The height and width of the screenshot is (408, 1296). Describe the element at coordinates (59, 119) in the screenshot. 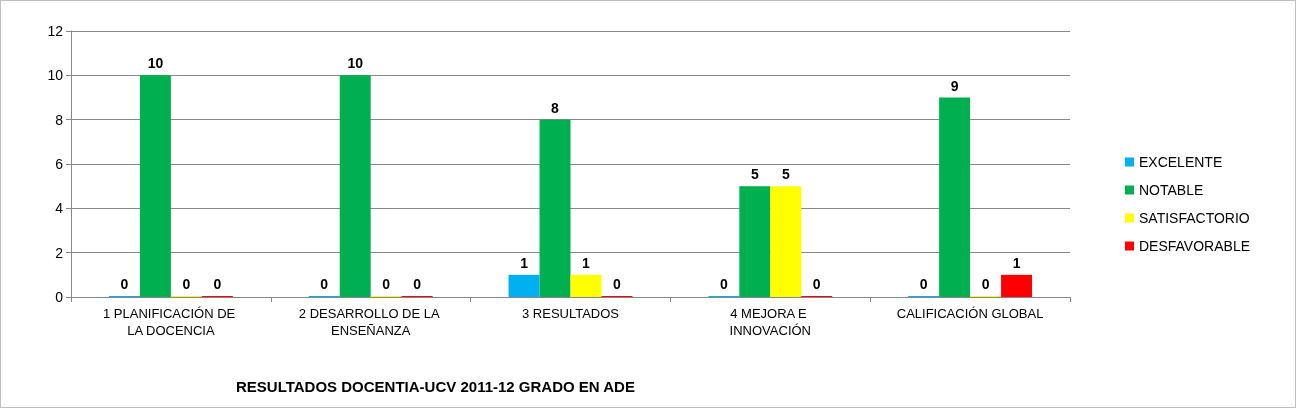

I see `y-tick-label: 8` at that location.